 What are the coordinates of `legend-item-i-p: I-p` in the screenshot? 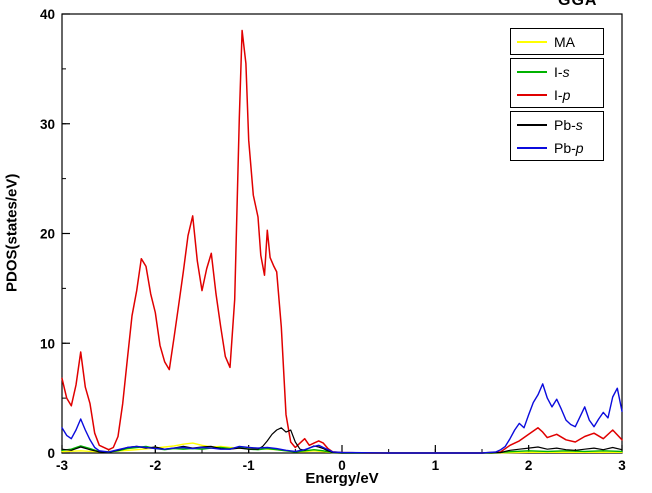 It's located at (557, 94).